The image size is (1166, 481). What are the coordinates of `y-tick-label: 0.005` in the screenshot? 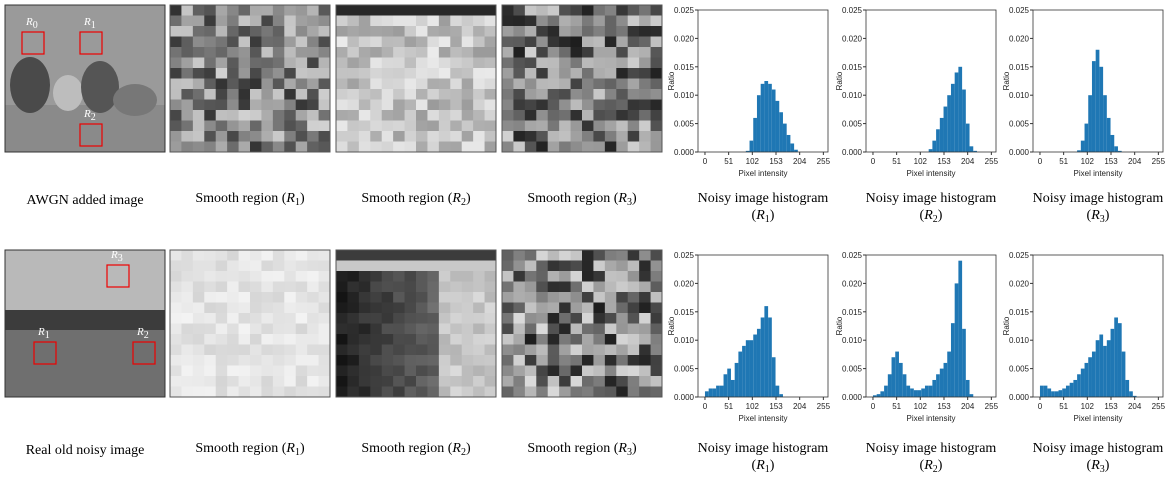 It's located at (852, 369).